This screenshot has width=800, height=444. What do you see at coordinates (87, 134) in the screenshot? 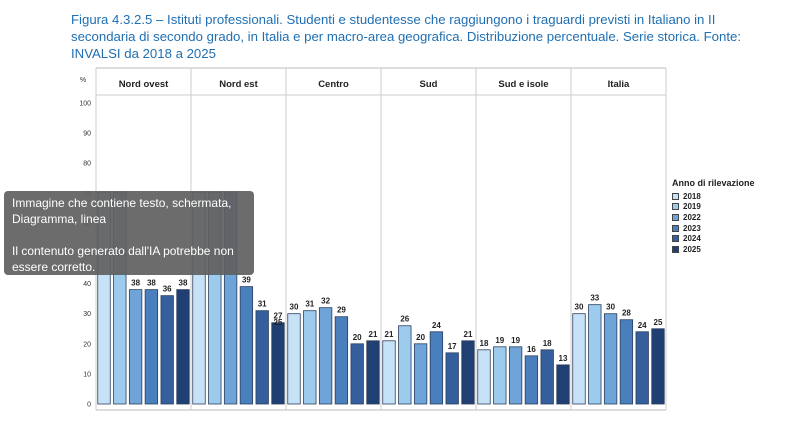
I see `y-tick-label: 90` at bounding box center [87, 134].